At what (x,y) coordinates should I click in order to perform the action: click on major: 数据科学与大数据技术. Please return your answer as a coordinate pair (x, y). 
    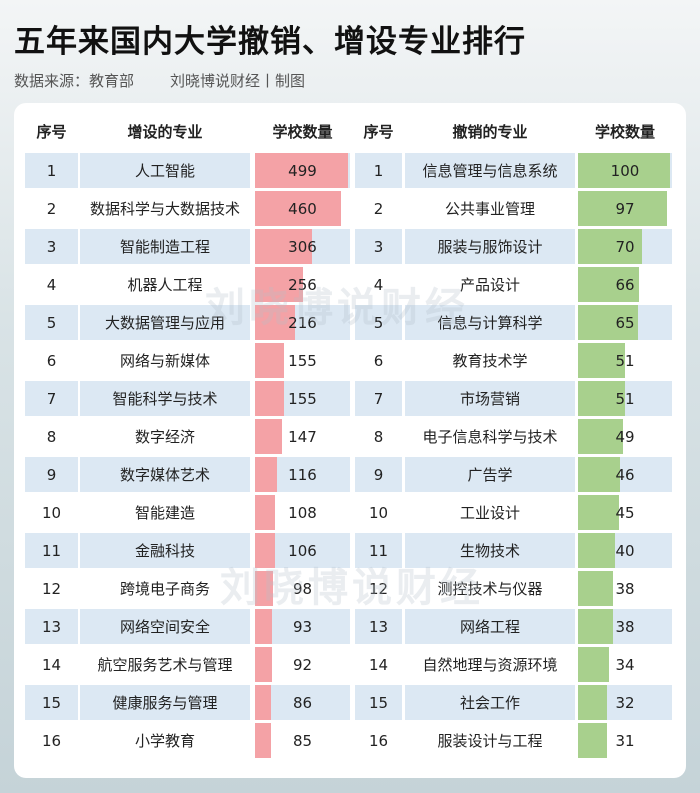
    Looking at the image, I should click on (164, 209).